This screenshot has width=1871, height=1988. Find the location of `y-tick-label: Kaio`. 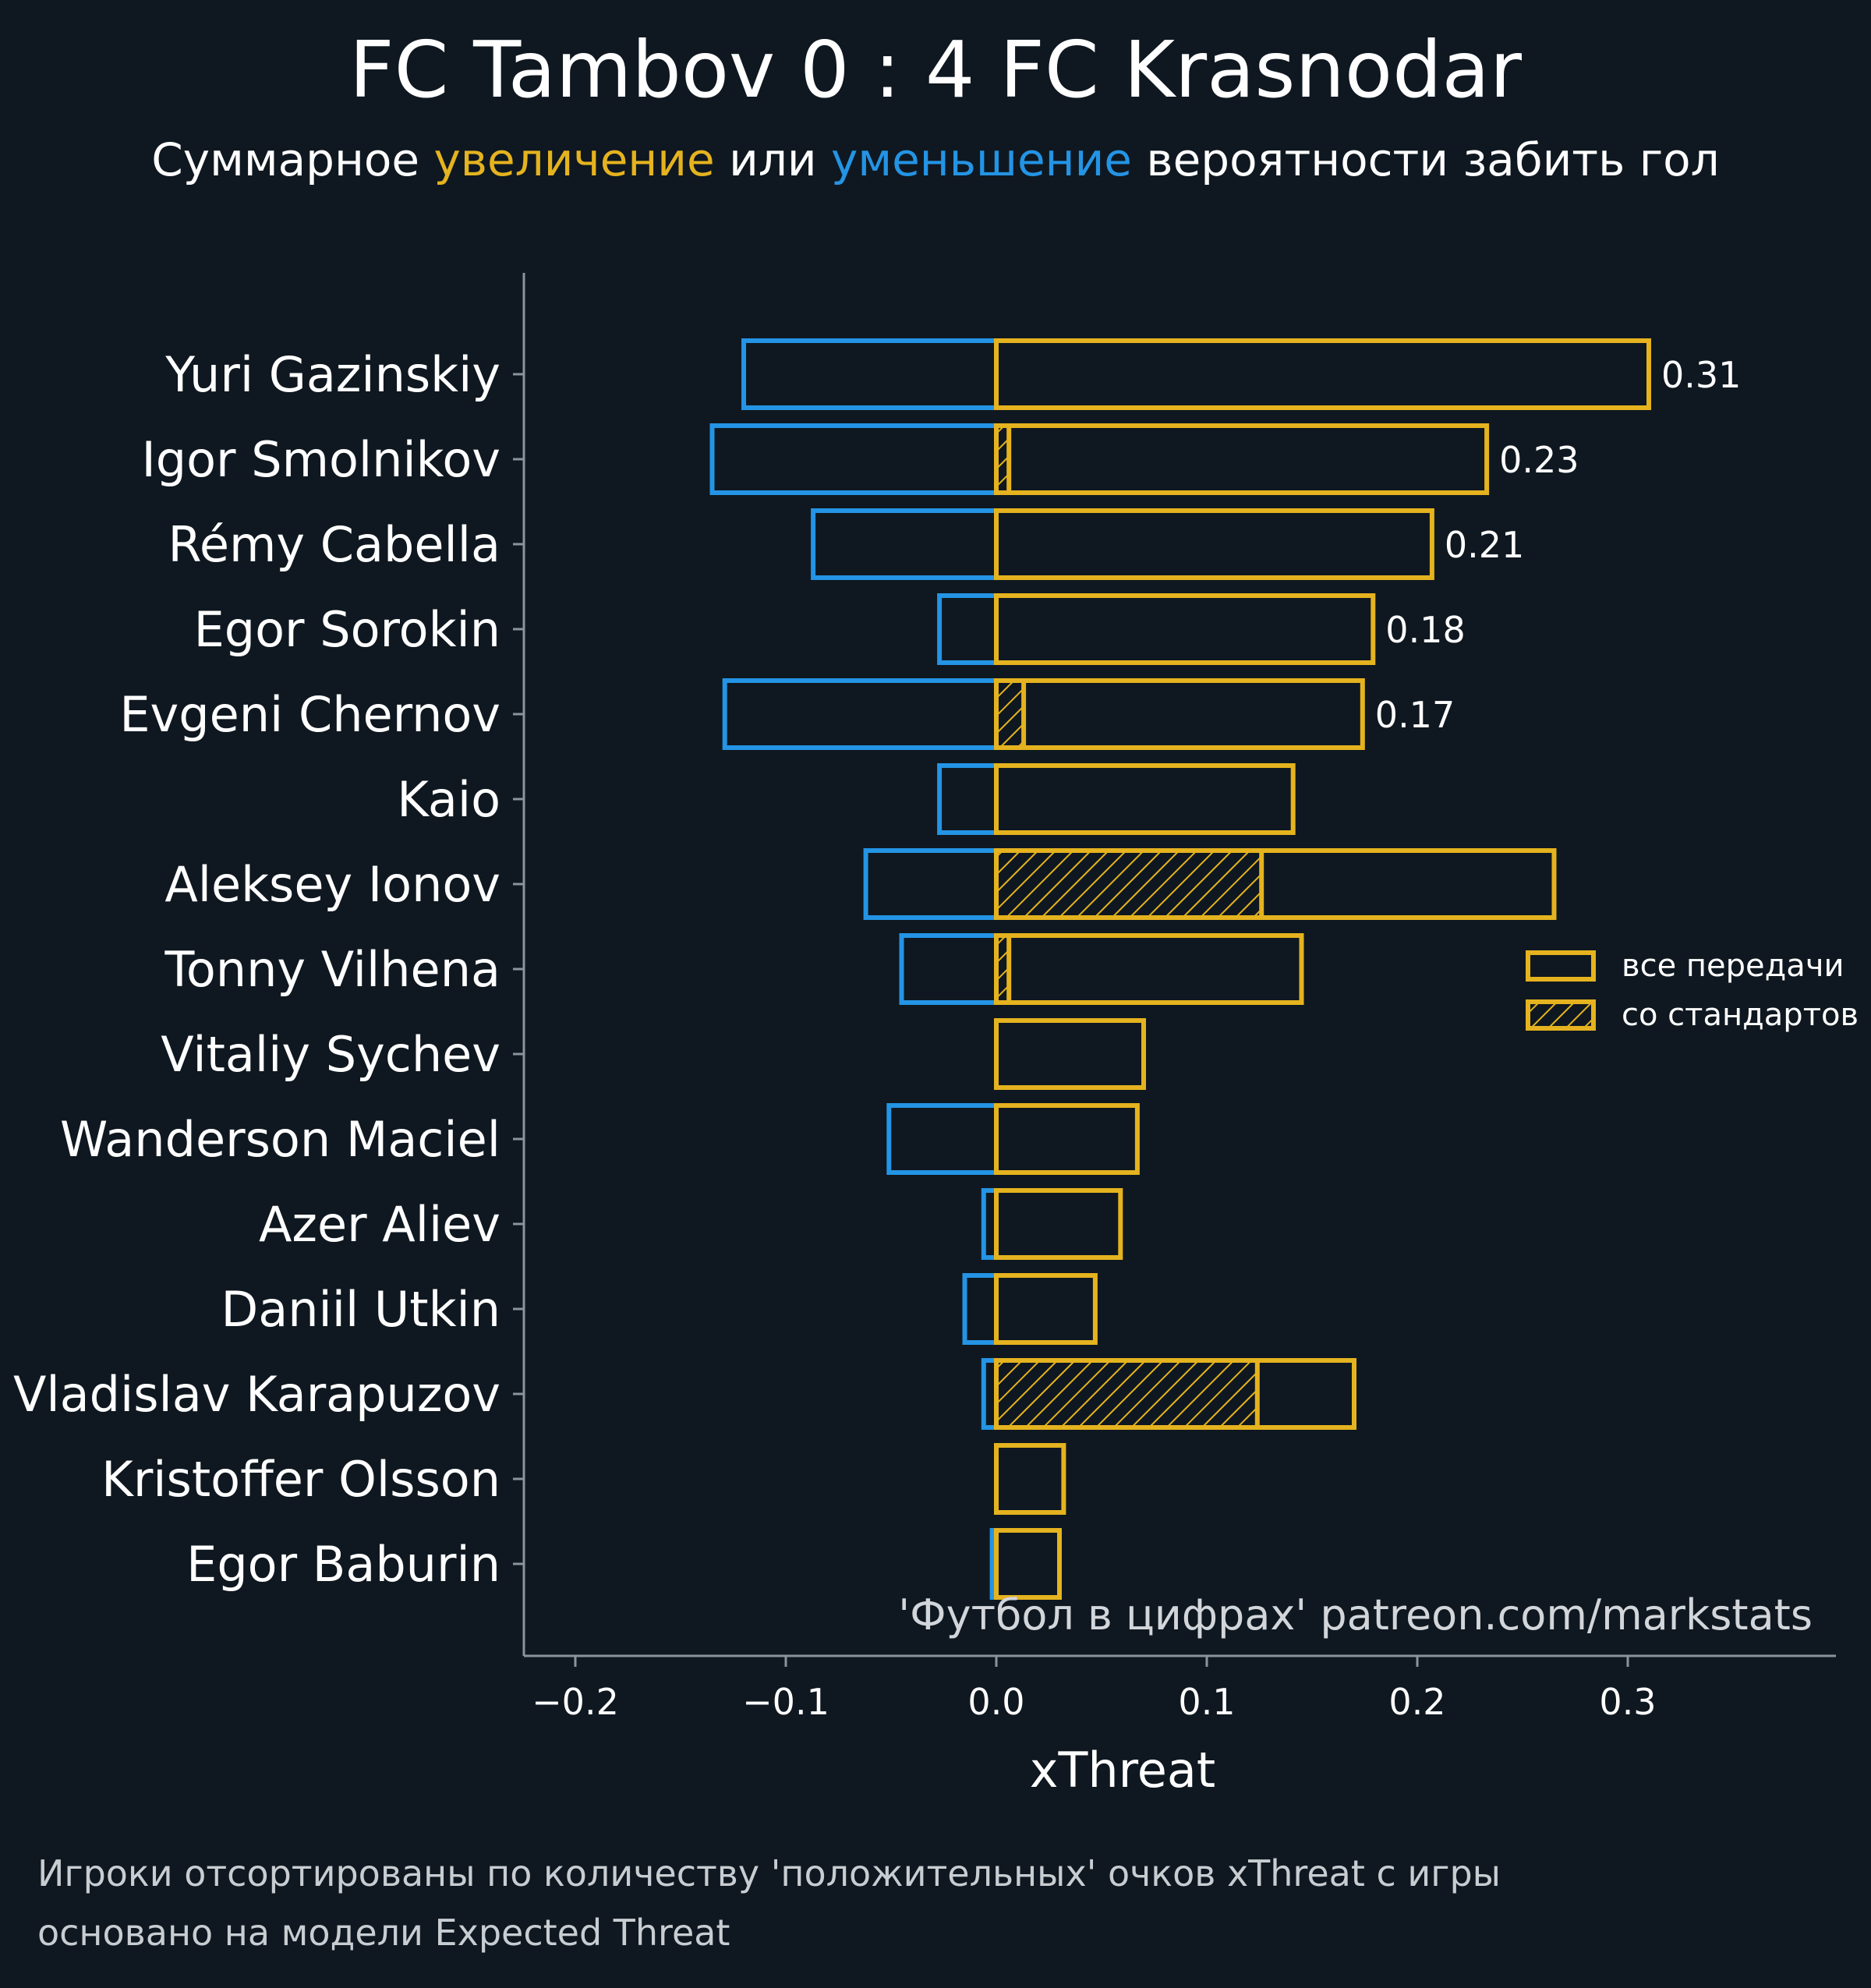

y-tick-label: Kaio is located at coordinates (448, 799).